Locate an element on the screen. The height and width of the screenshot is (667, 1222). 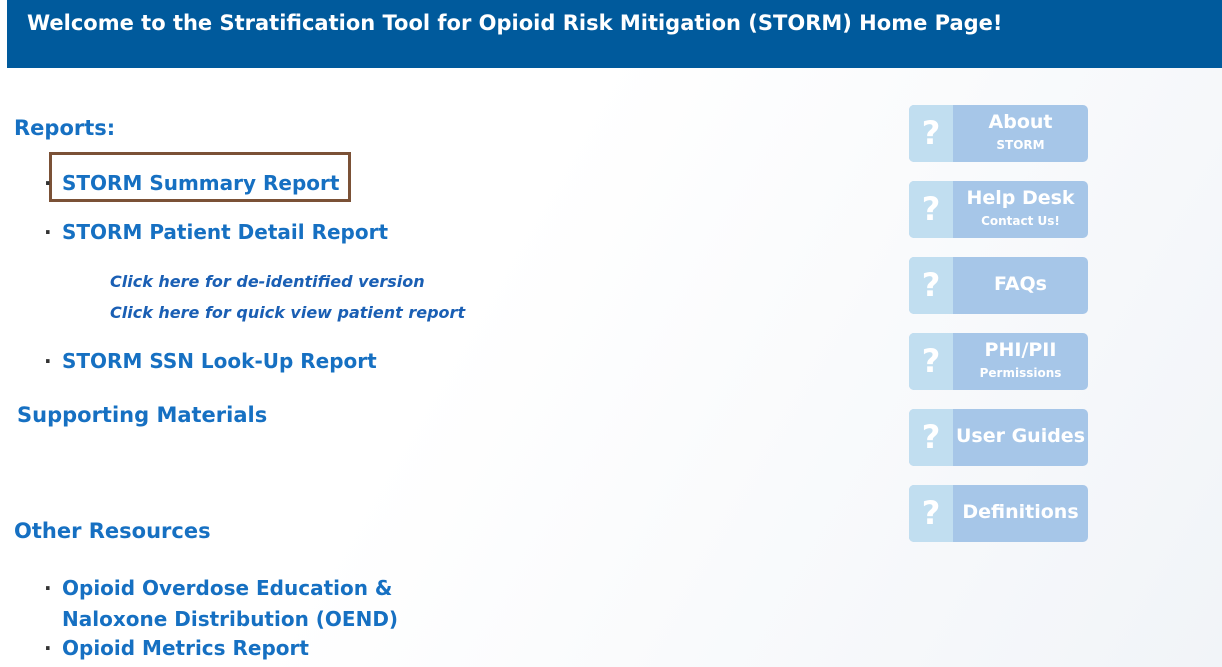
button-subtitle: STORM is located at coordinates (1020, 145).